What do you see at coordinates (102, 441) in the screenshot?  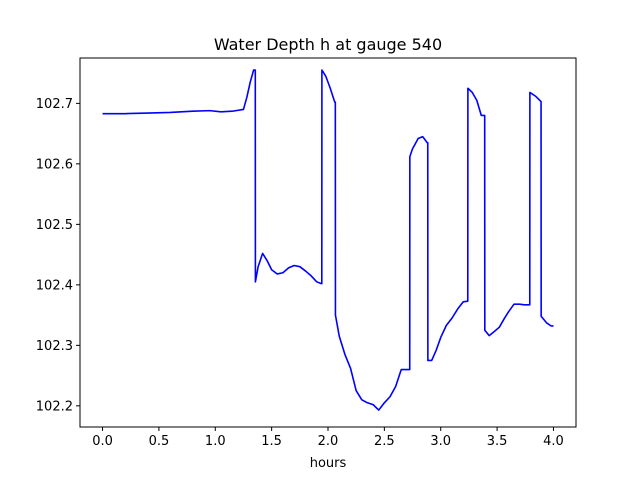 I see `x-tick-label: 0.0` at bounding box center [102, 441].